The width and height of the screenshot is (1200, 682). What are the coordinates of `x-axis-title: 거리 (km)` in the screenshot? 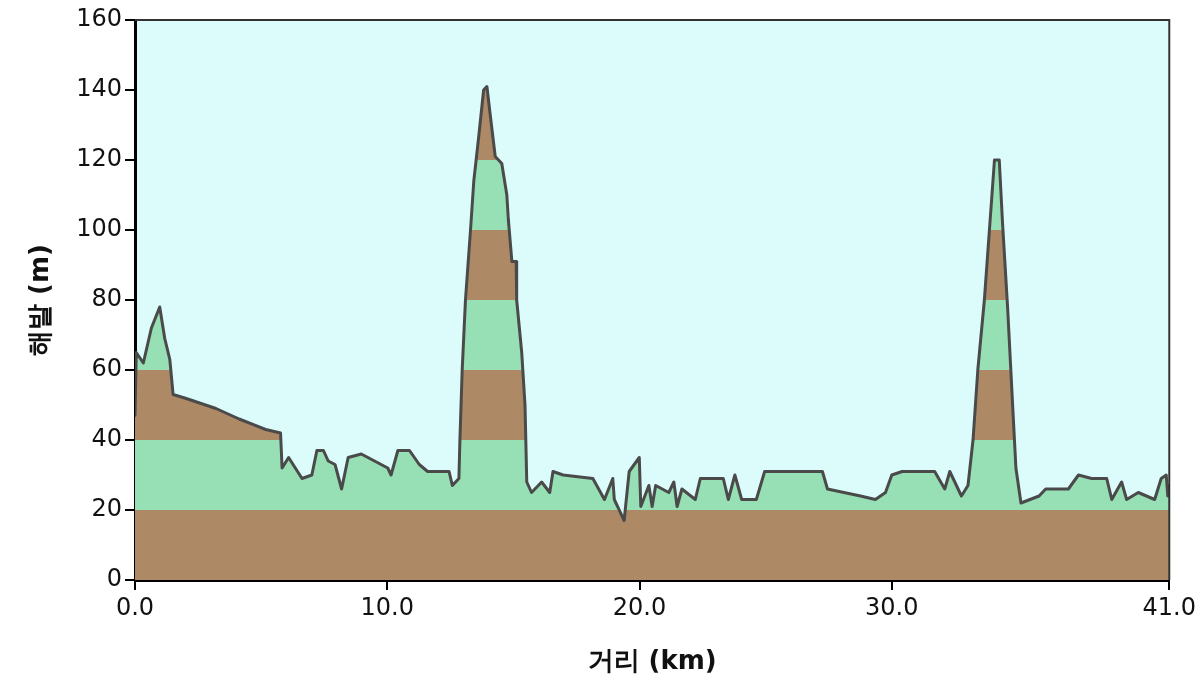 It's located at (652, 660).